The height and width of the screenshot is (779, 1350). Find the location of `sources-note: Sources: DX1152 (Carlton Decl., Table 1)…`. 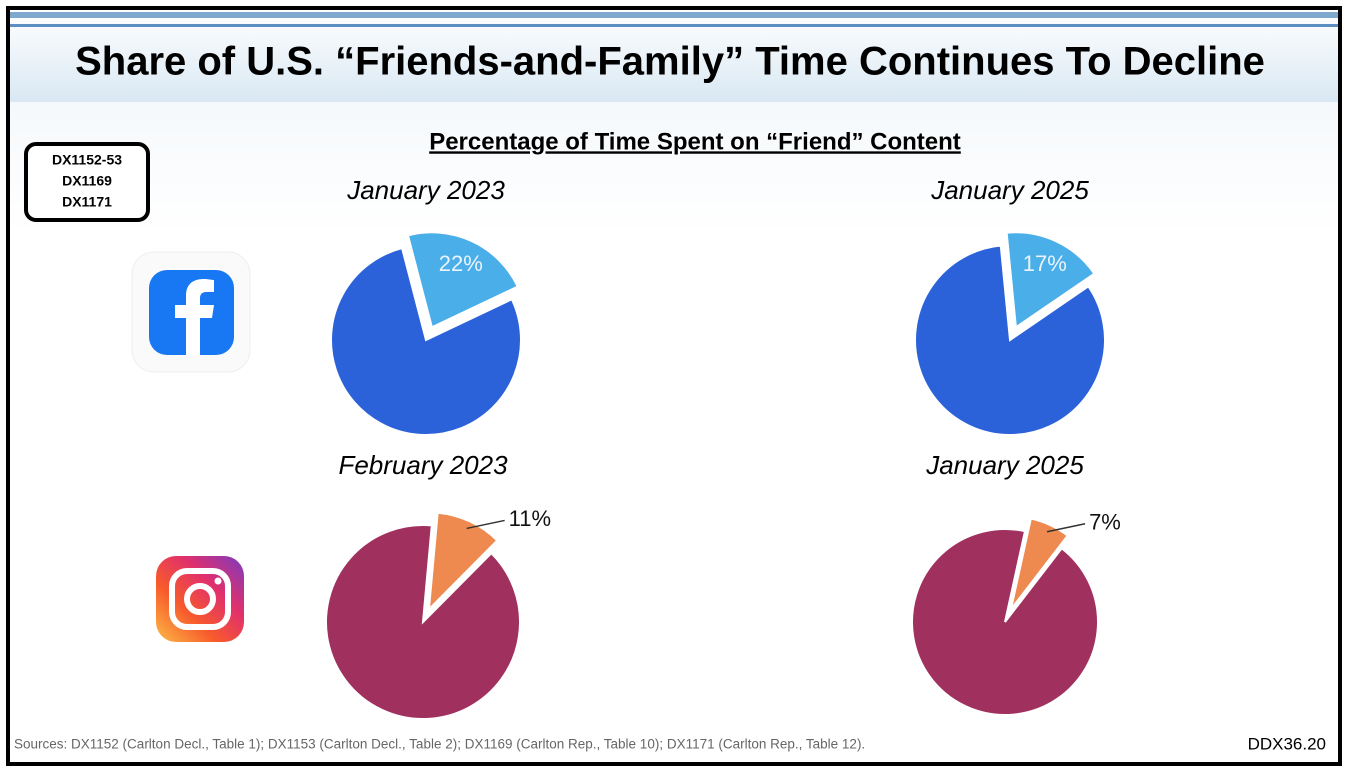

sources-note: Sources: DX1152 (Carlton Decl., Table 1)… is located at coordinates (439, 744).